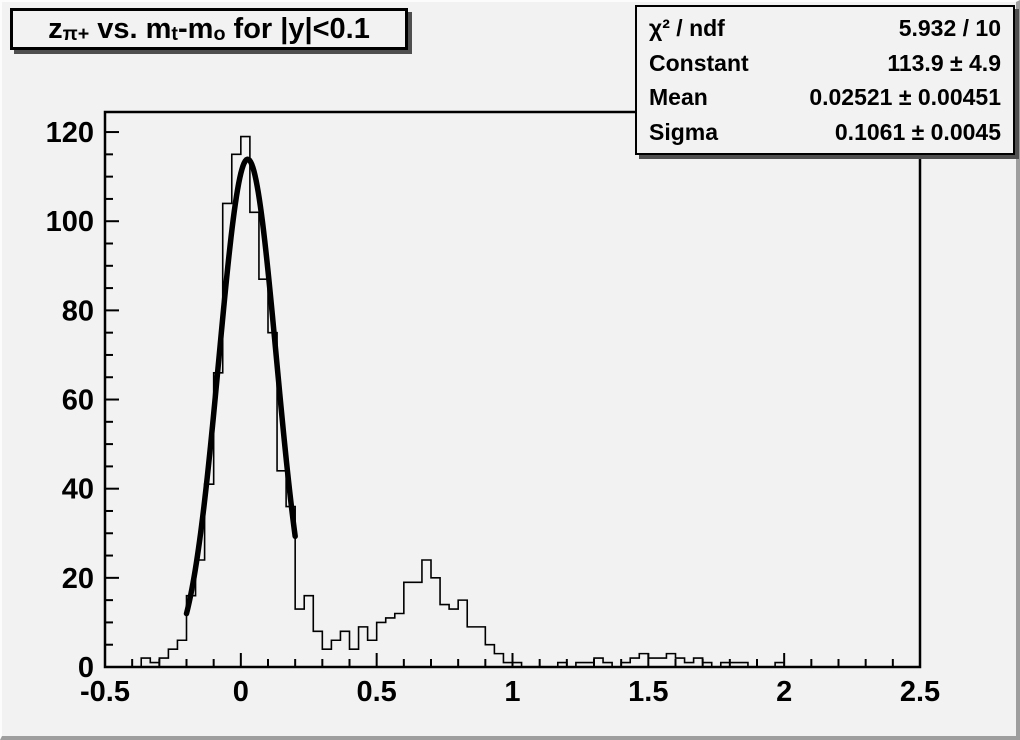 The image size is (1020, 740). Describe the element at coordinates (297, 28) in the screenshot. I see `title-text: for |y|<0.1` at that location.